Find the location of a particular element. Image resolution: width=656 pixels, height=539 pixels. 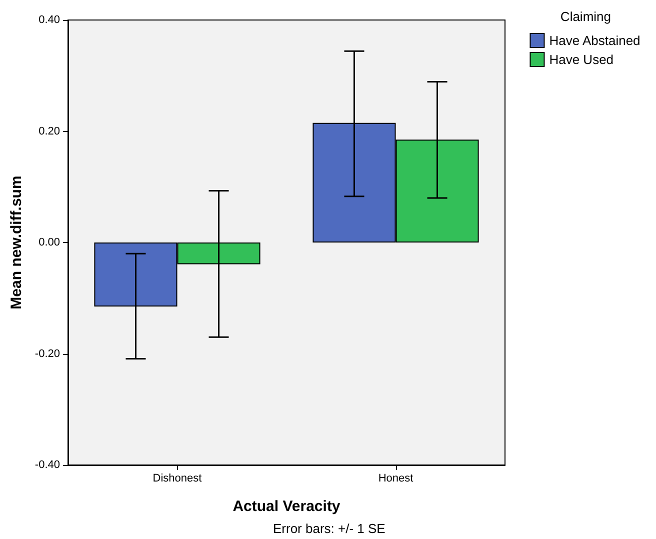

y-tick-label: -0.40 is located at coordinates (47, 465).